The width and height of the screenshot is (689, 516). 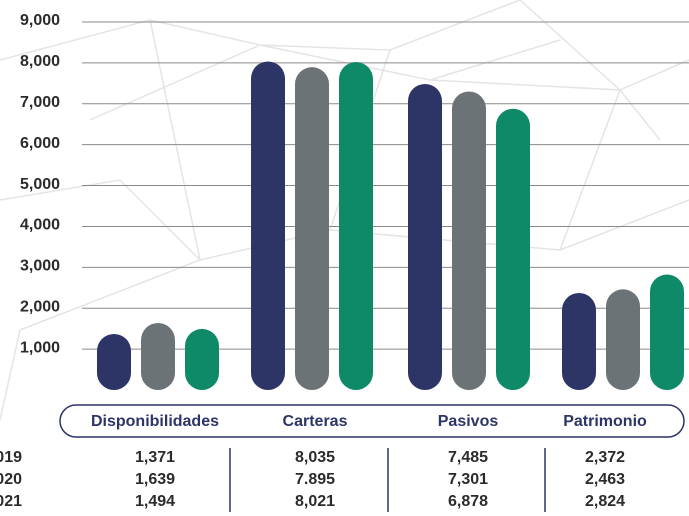 I want to click on row-label: 2021, so click(x=11, y=501).